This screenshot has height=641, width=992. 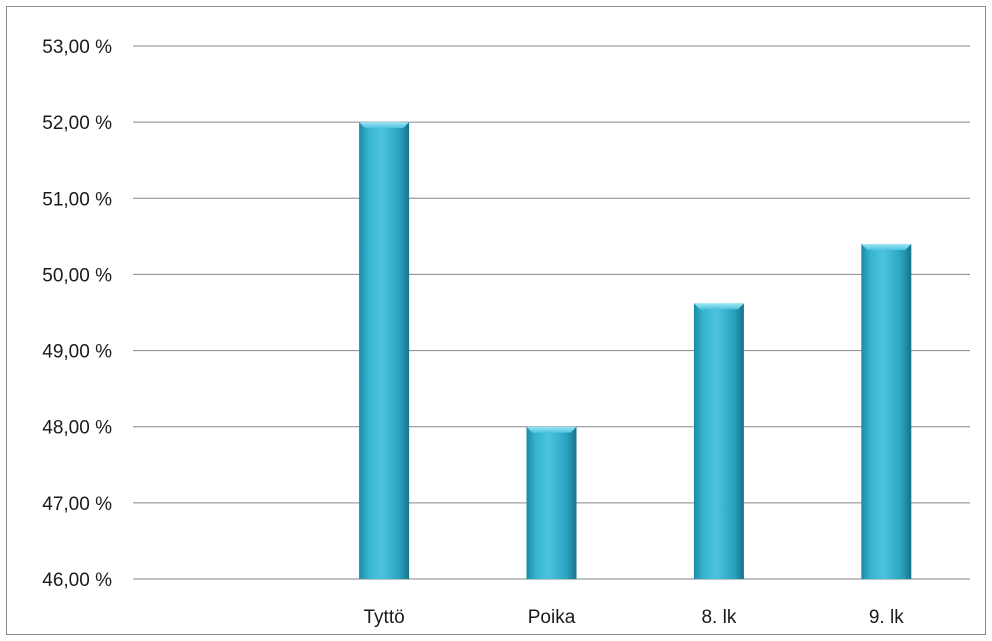 What do you see at coordinates (77, 199) in the screenshot?
I see `y-tick-label: 51,00 %` at bounding box center [77, 199].